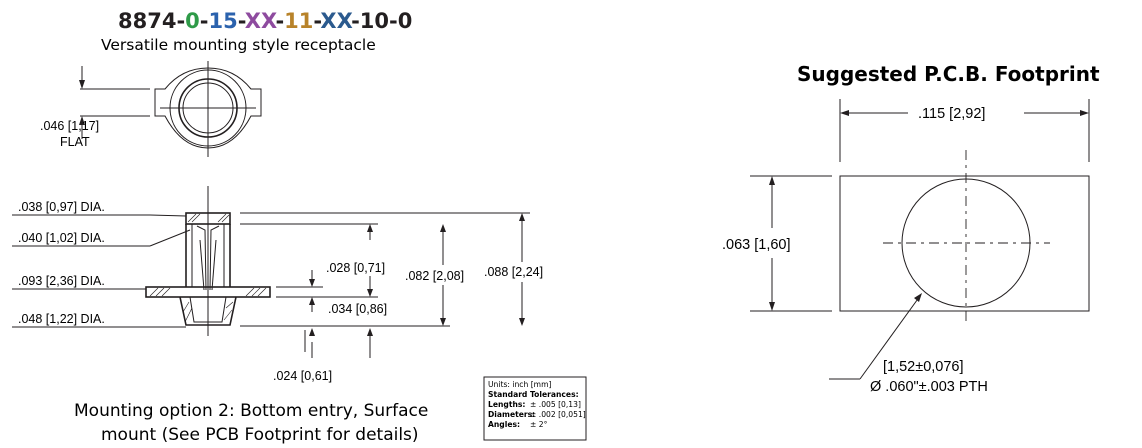 Image resolution: width=1142 pixels, height=448 pixels. What do you see at coordinates (519, 384) in the screenshot?
I see `tolerance-units: Units: inch [mm]` at bounding box center [519, 384].